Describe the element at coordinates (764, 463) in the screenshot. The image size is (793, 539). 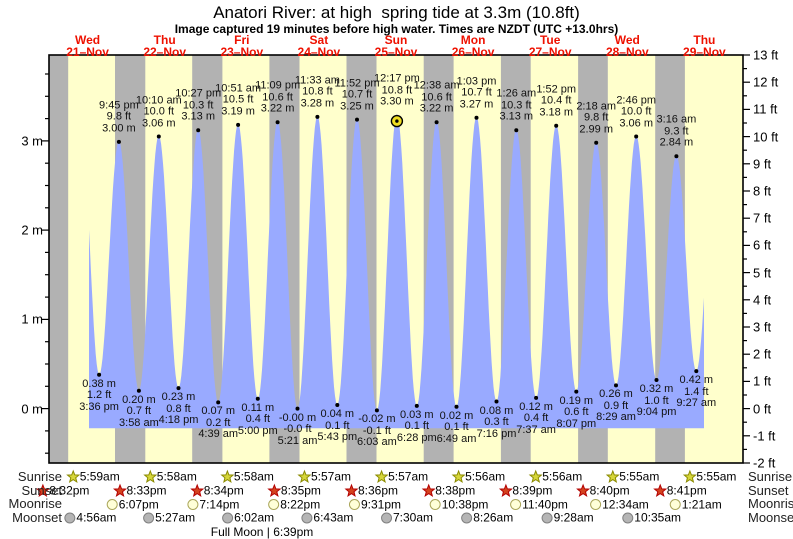
I see `ft-axis-tick-label: -2 ft` at that location.